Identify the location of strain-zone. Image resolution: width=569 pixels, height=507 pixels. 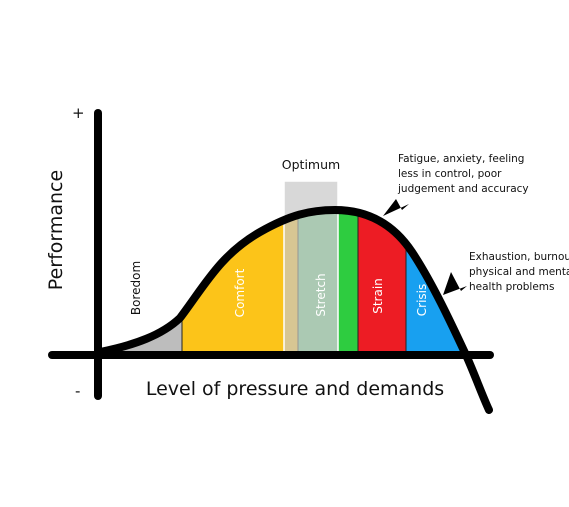
(382, 281).